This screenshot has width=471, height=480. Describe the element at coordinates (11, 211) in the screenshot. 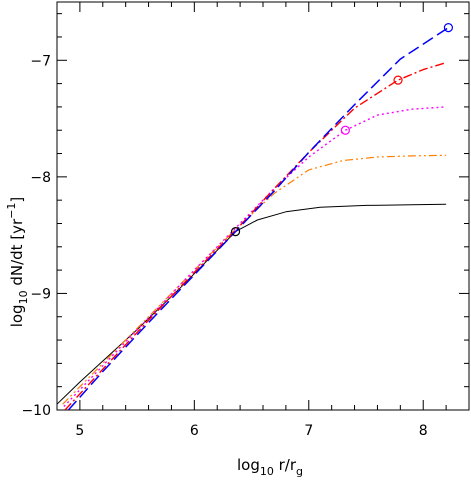

I see `y-axis-label-main-sup: −1` at that location.